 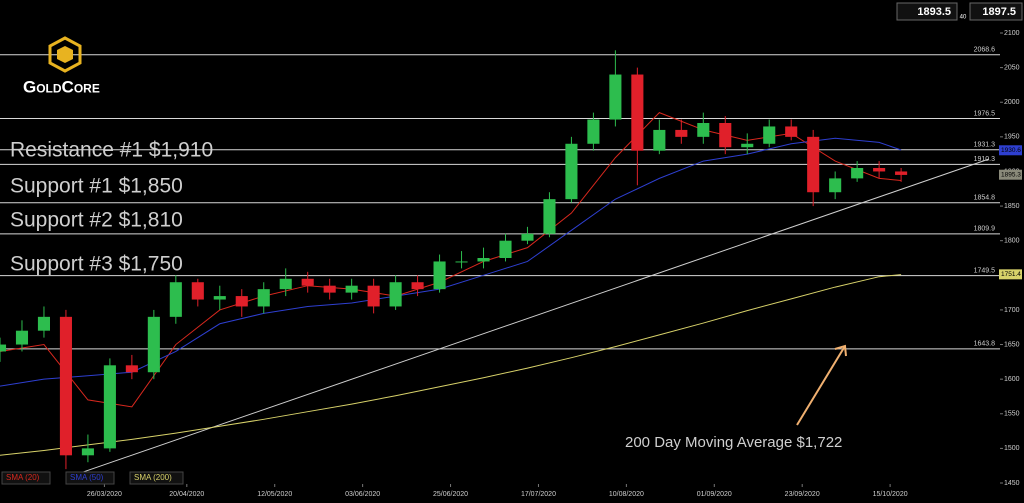 I want to click on spread: 40, so click(x=963, y=18).